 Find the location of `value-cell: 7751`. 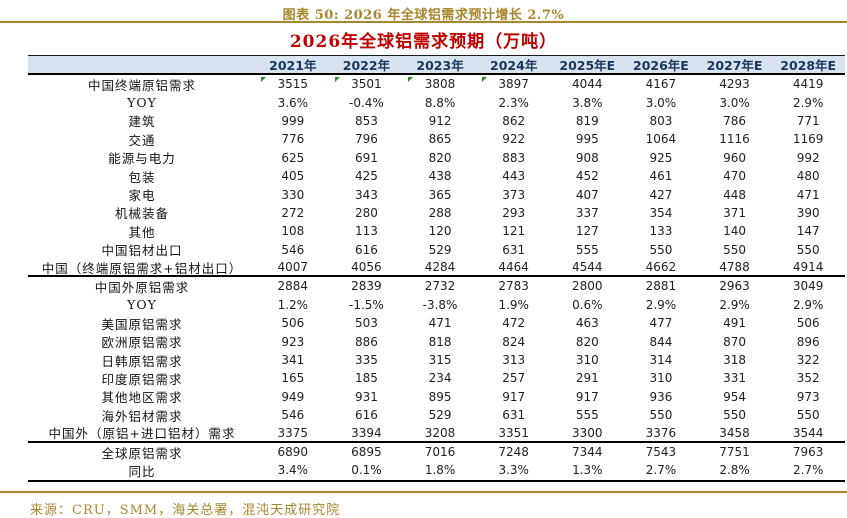

value-cell: 7751 is located at coordinates (734, 452).